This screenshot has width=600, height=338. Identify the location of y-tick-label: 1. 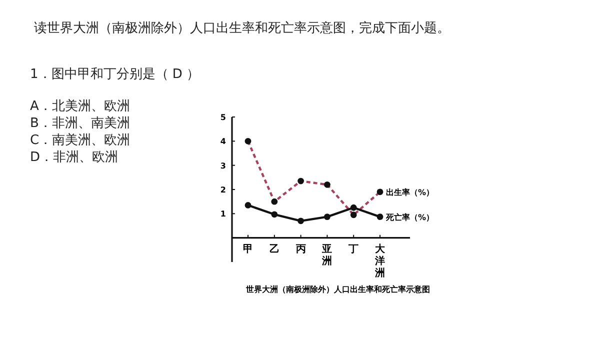
(223, 214).